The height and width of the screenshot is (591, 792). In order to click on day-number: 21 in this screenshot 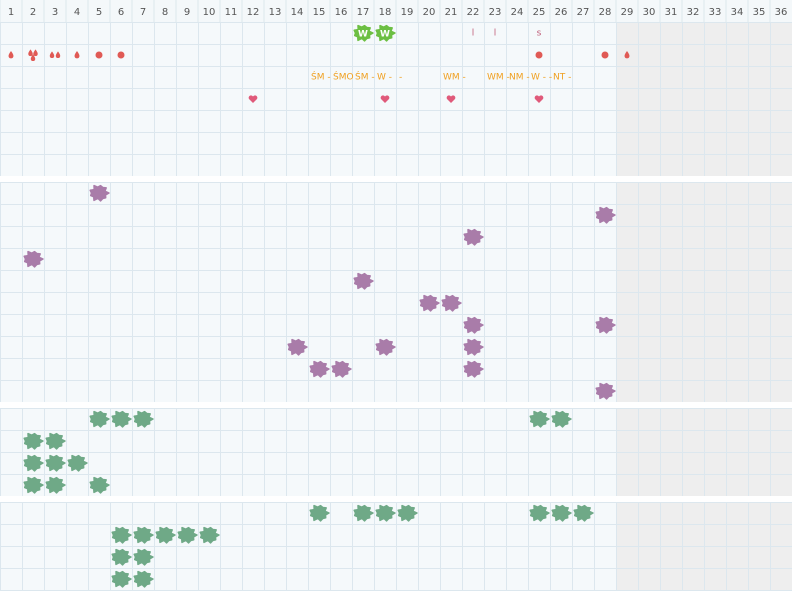, I will do `click(451, 12)`.